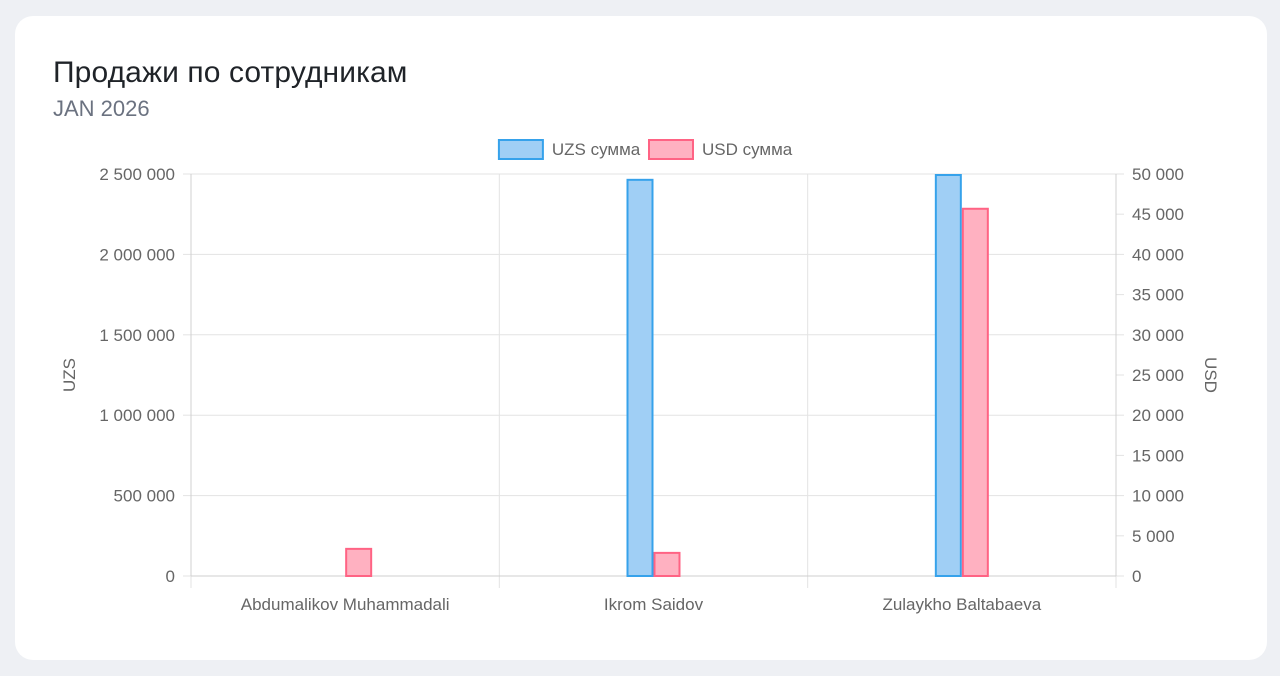 The height and width of the screenshot is (676, 1280). What do you see at coordinates (137, 174) in the screenshot?
I see `y-axis-tick-label: 2 500 000` at bounding box center [137, 174].